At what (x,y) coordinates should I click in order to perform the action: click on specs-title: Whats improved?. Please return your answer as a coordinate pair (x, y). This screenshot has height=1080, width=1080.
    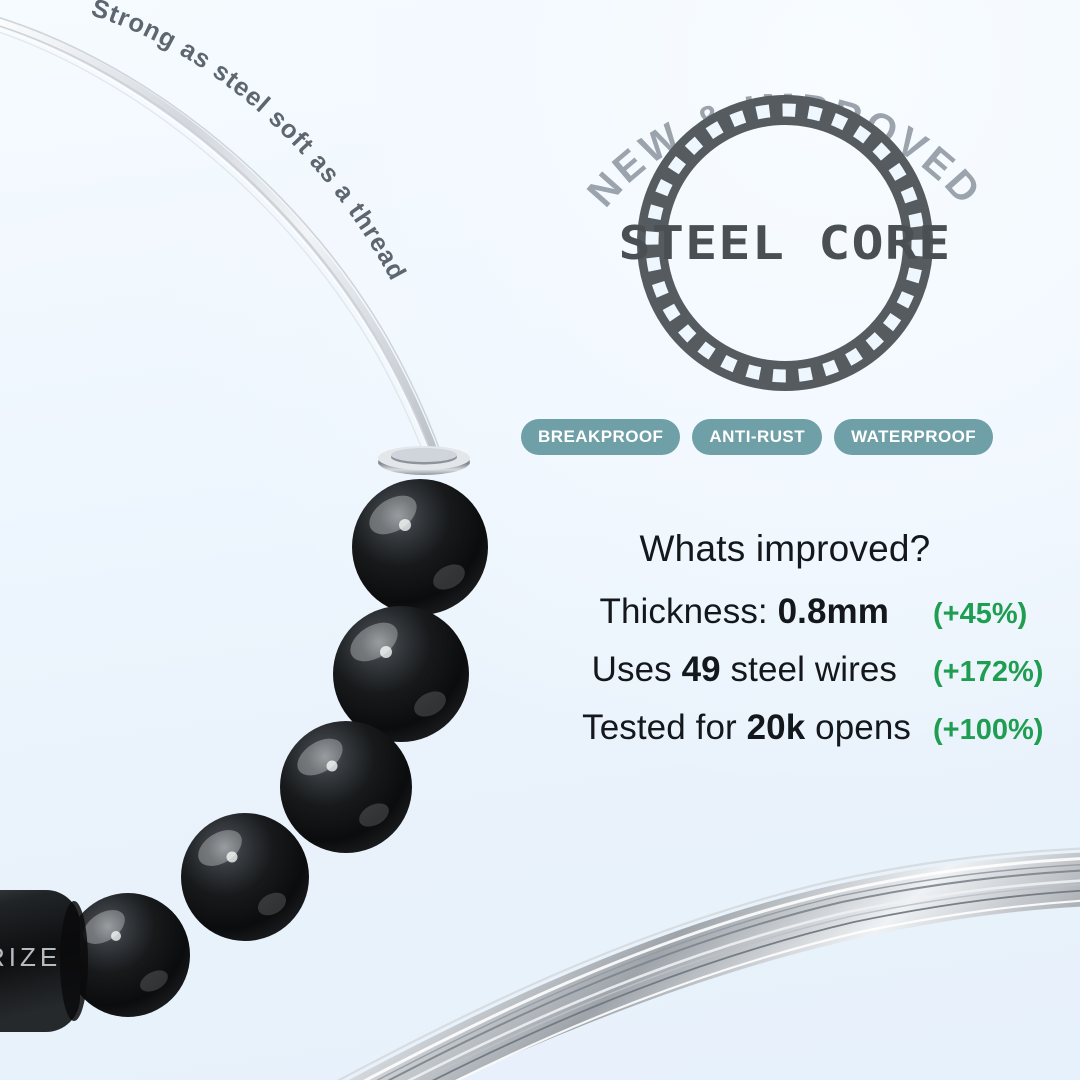
    Looking at the image, I should click on (785, 548).